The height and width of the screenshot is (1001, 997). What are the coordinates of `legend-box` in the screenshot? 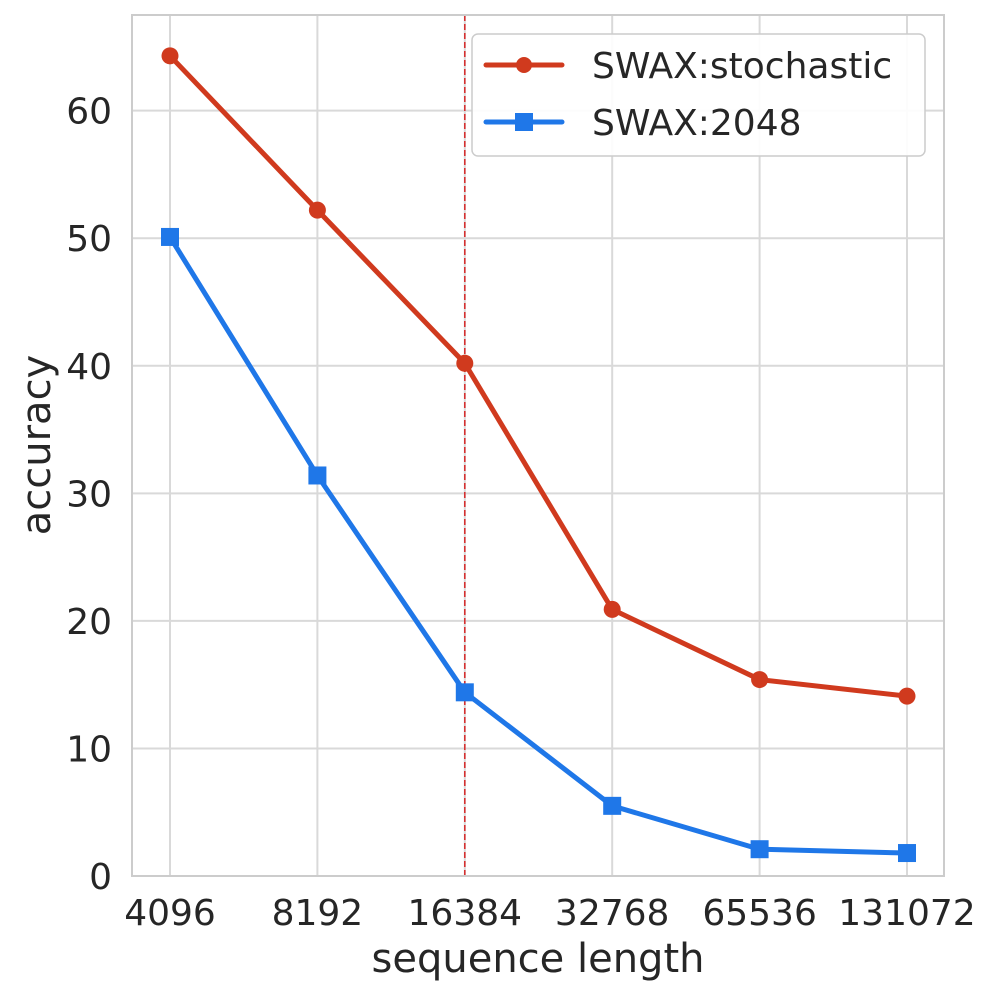 It's located at (698, 95).